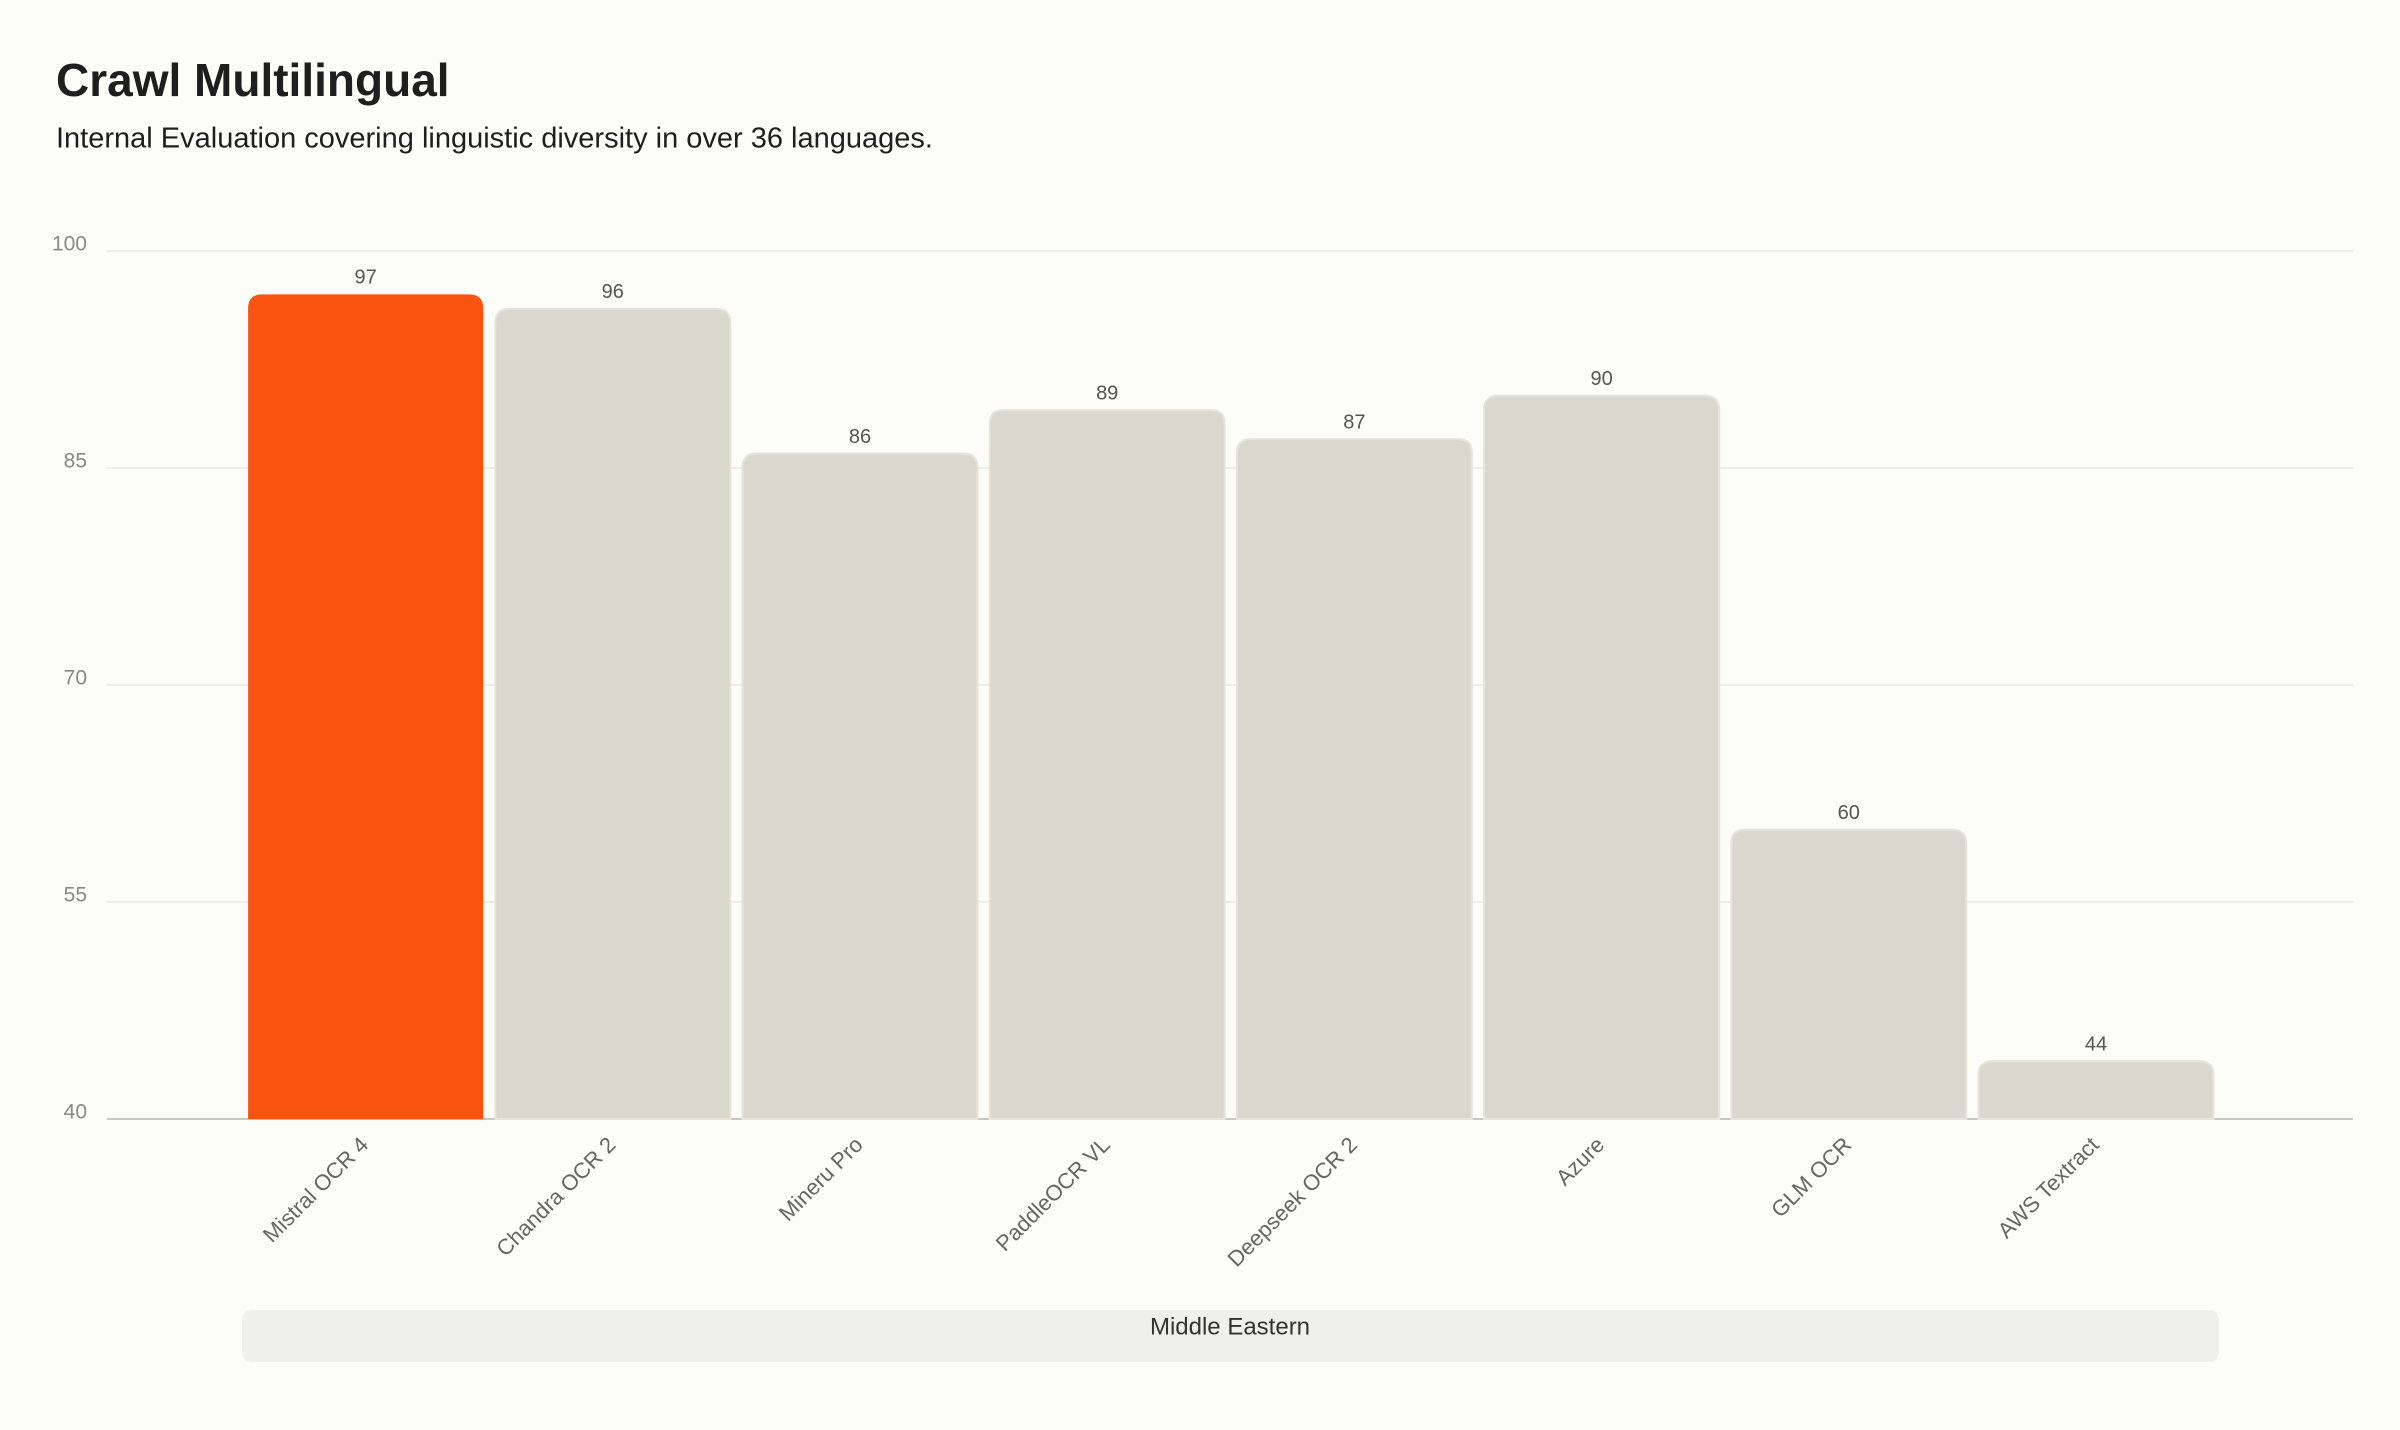  Describe the element at coordinates (253, 80) in the screenshot. I see `chart-title: Crawl Multilingual` at that location.